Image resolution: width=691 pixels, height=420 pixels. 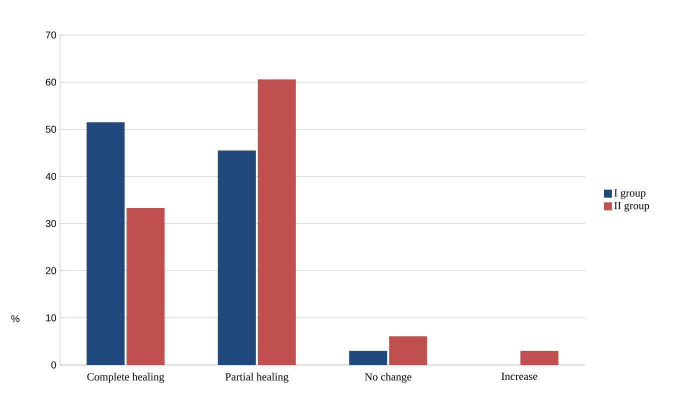 I want to click on y-tick-label: 50, so click(x=51, y=129).